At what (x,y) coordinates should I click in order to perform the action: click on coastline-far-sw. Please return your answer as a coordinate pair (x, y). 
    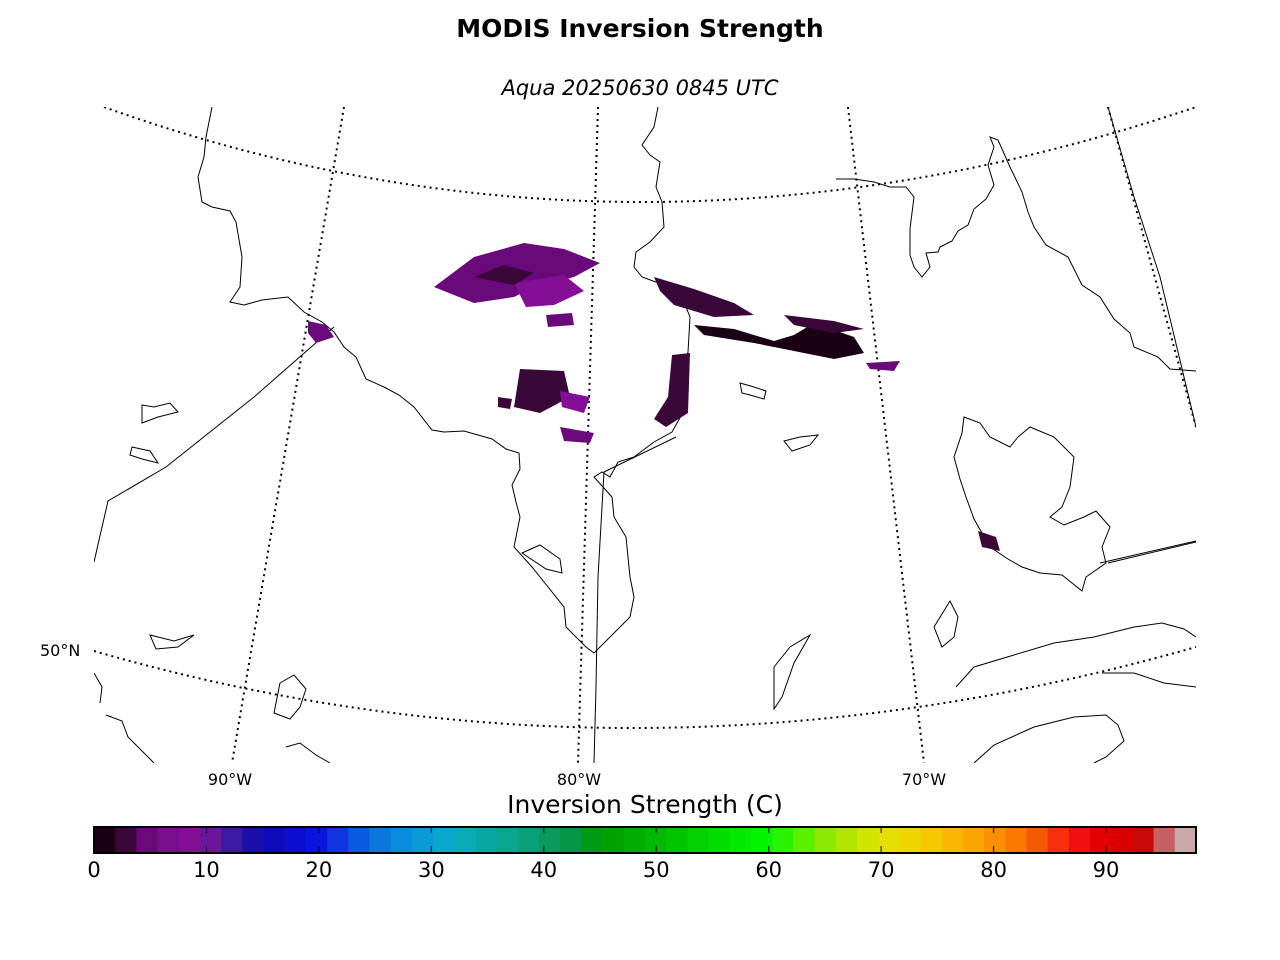
    Looking at the image, I should click on (98, 688).